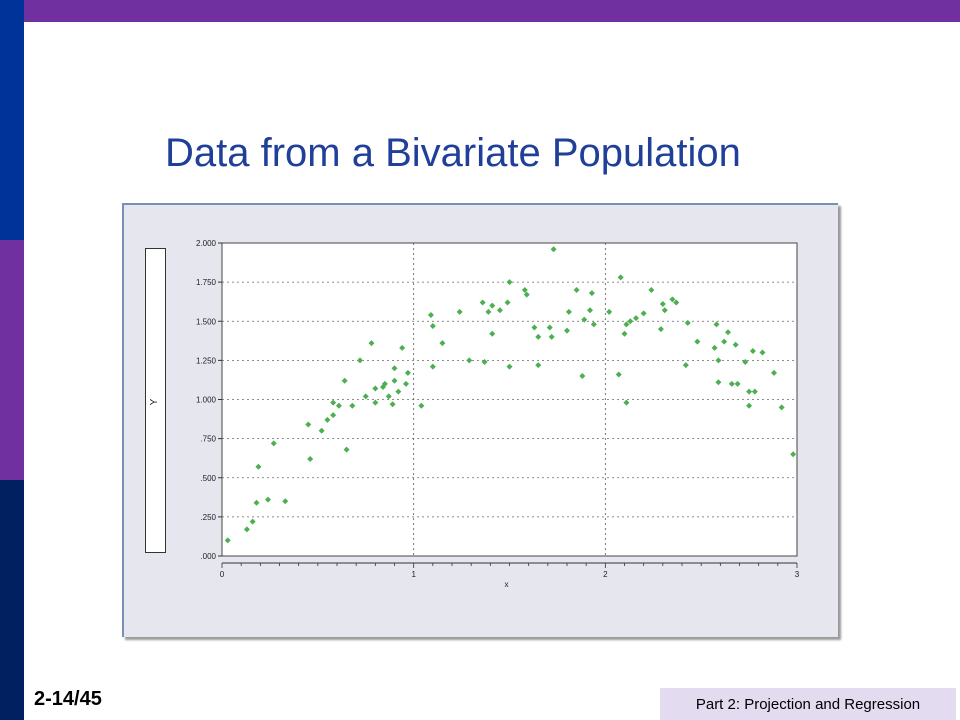 This screenshot has width=960, height=720. Describe the element at coordinates (12, 120) in the screenshot. I see `left-strip-blue-segment` at that location.